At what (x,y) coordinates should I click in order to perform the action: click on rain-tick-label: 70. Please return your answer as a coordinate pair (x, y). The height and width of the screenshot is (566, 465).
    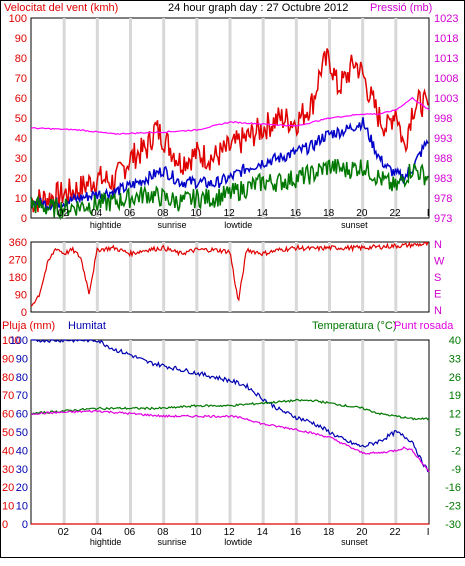
    Looking at the image, I should click on (8, 396).